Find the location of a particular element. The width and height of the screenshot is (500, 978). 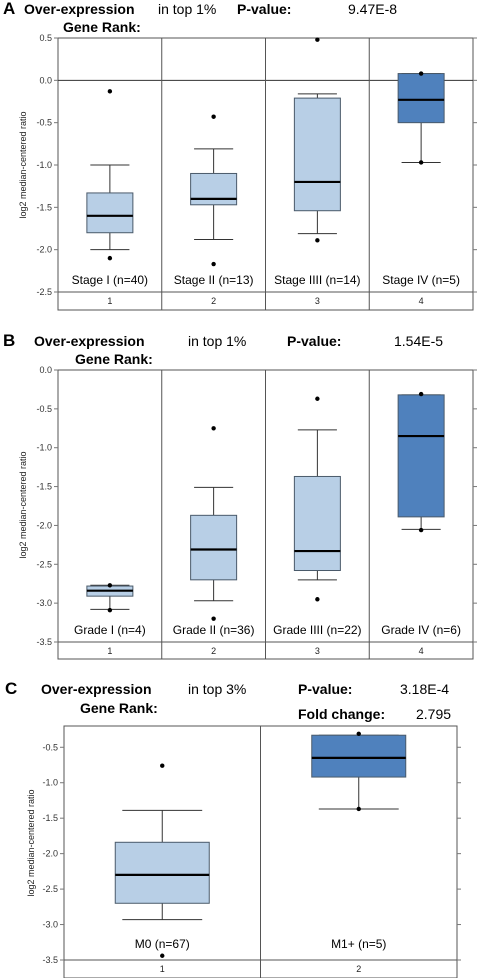

panel-b-gene-rank-label-2: Gene Rank: is located at coordinates (114, 359).